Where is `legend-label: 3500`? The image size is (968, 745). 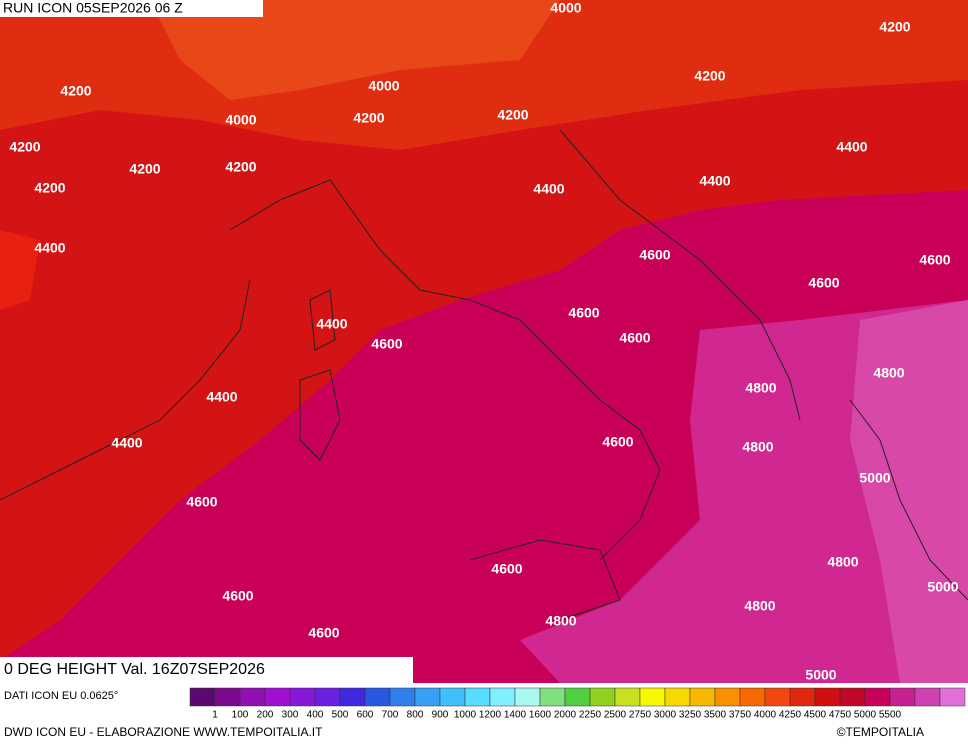
legend-label: 3500 is located at coordinates (715, 715).